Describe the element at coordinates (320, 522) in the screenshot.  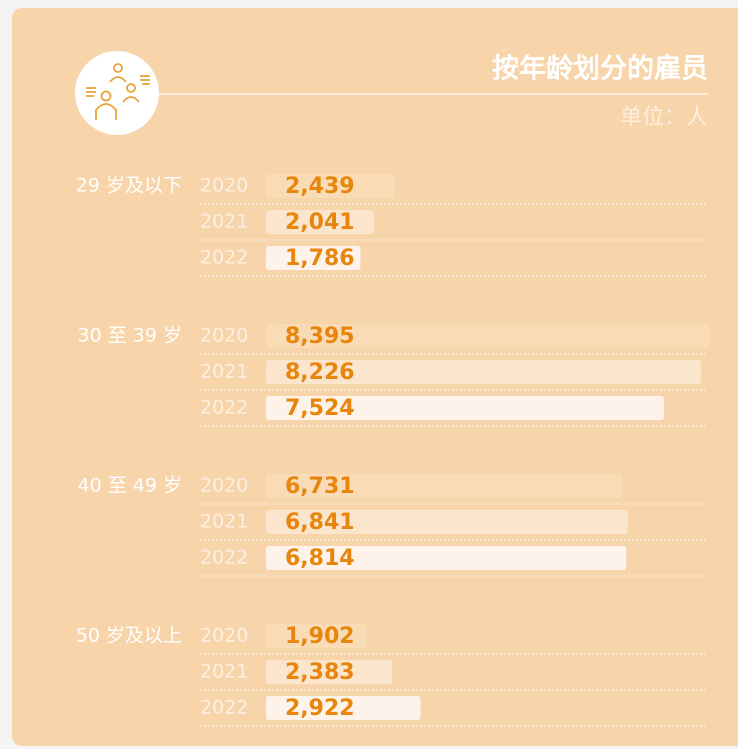
I see `value-label: 6,841` at that location.